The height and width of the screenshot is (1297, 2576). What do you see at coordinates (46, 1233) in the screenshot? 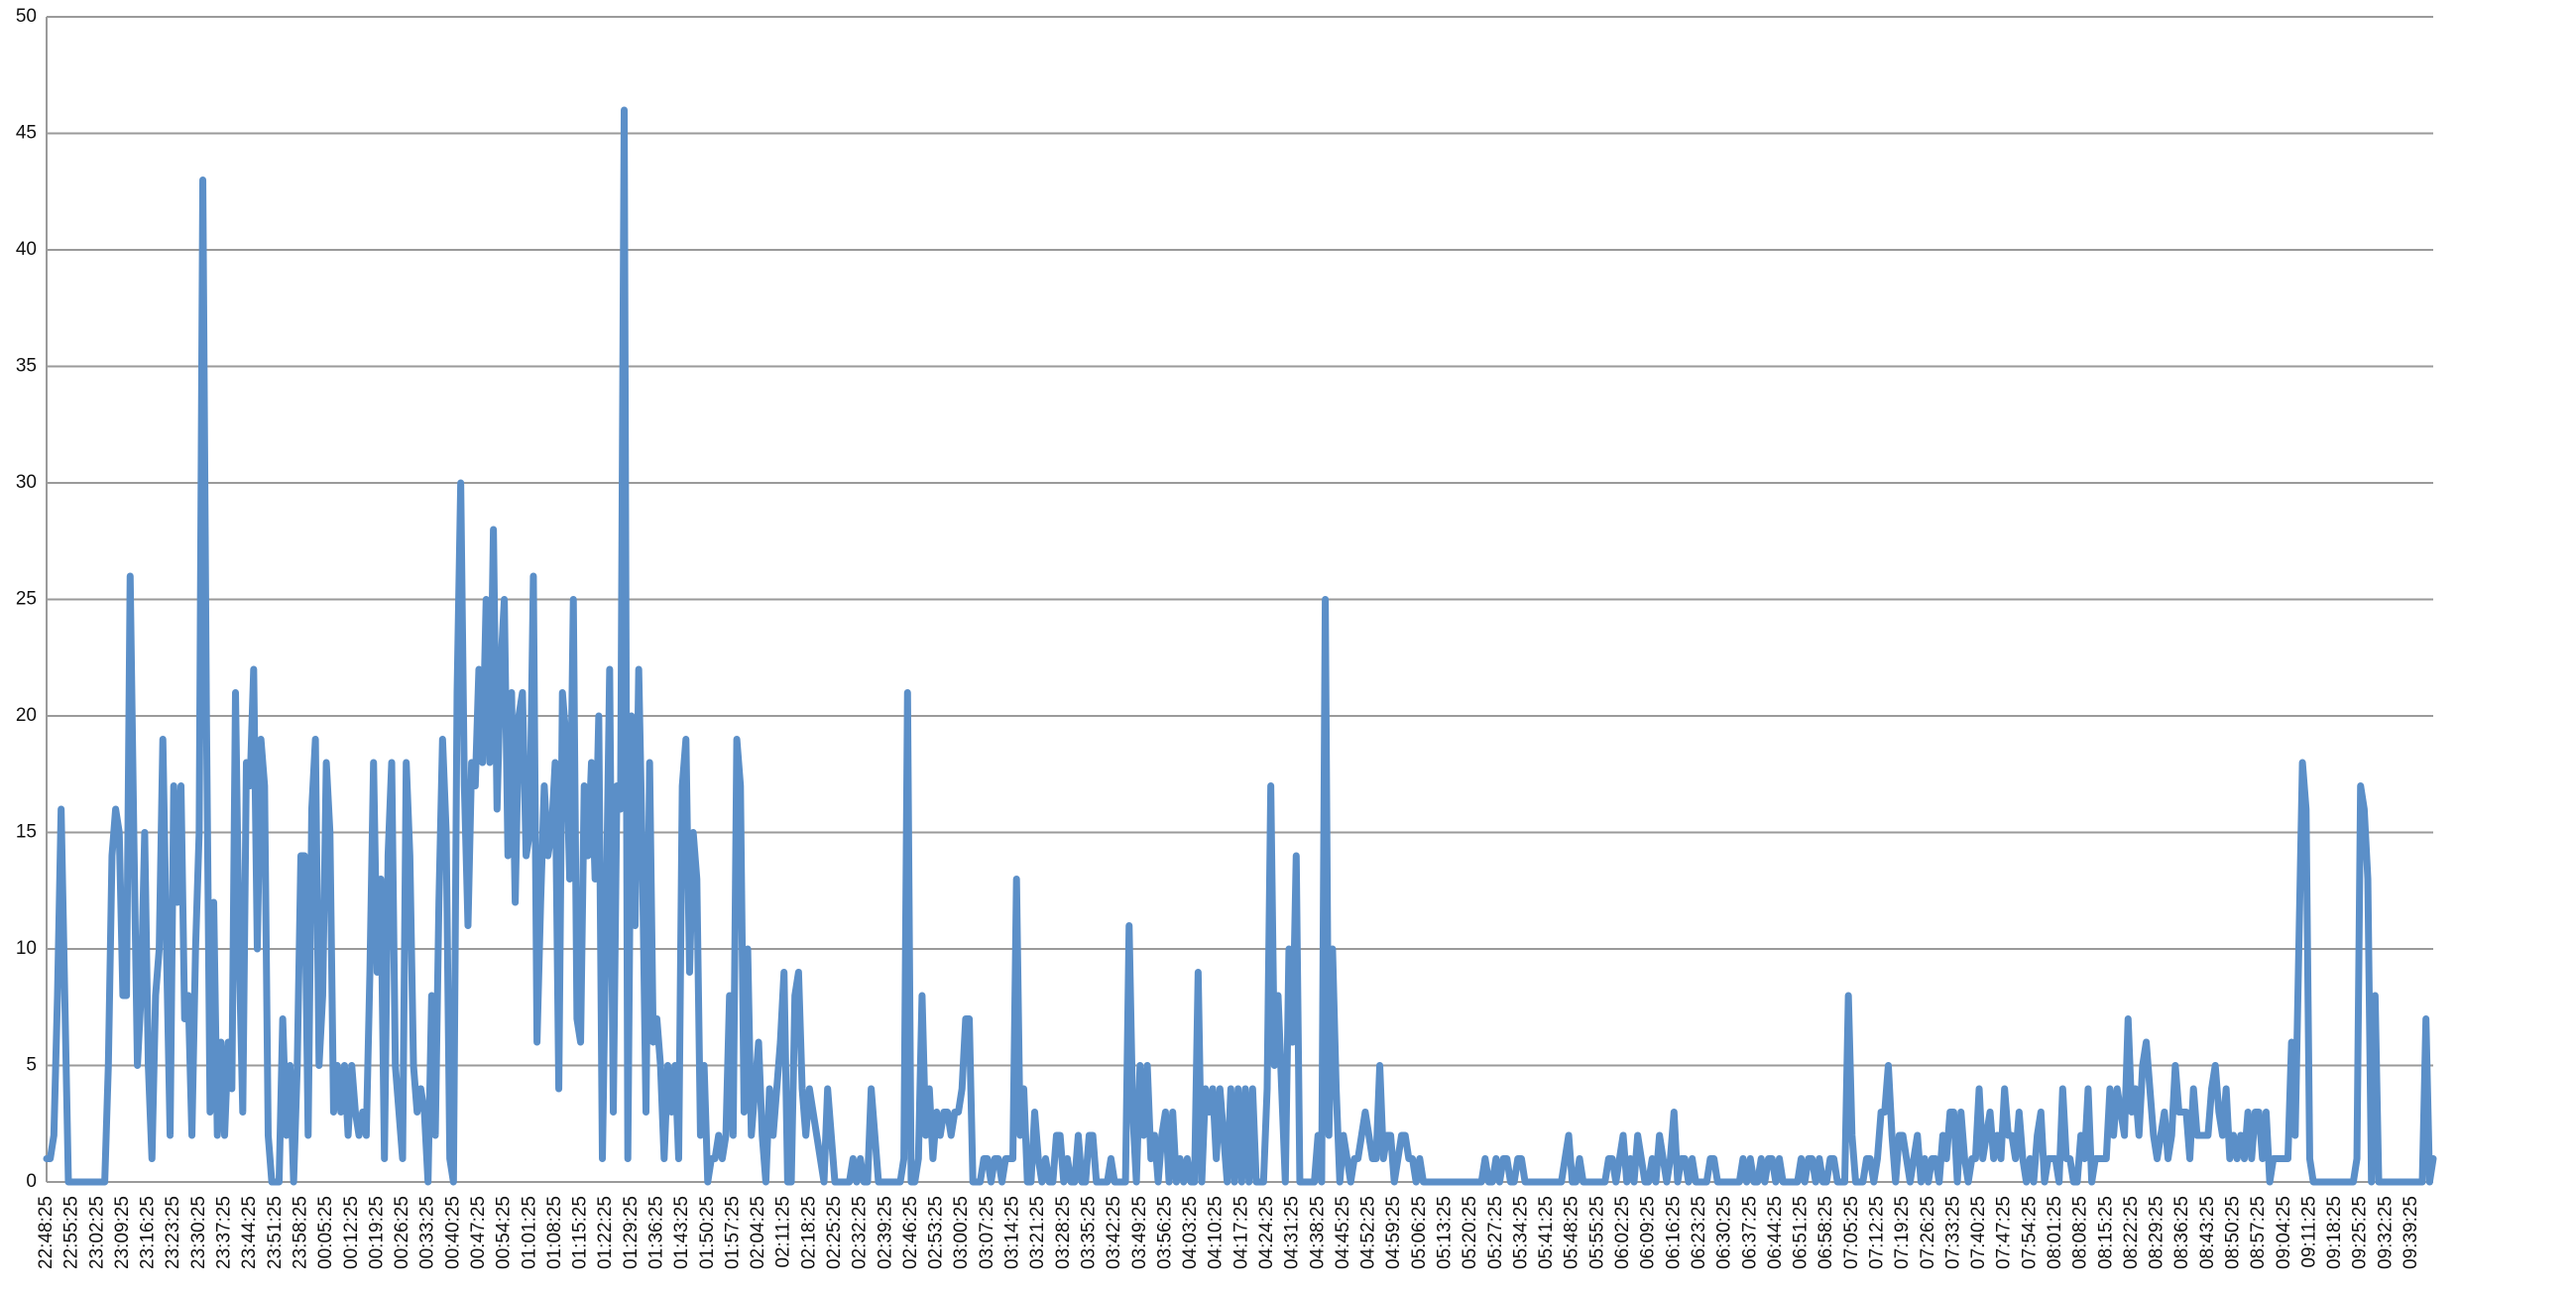
I see `x-tick-label: 22:48:25` at bounding box center [46, 1233].